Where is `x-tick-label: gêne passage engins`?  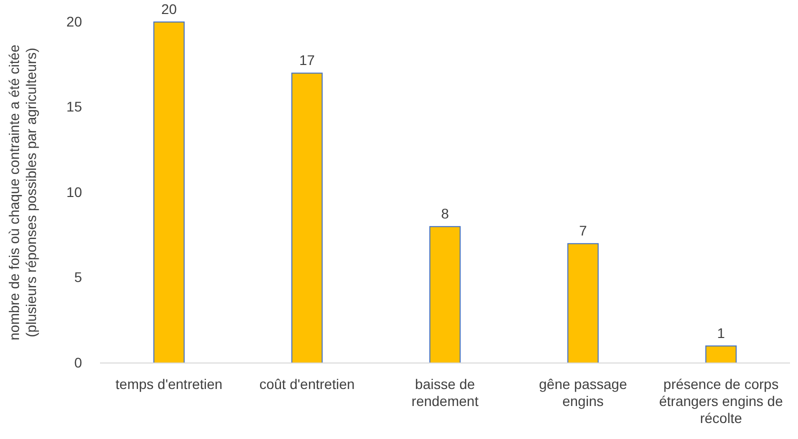 x-tick-label: gêne passage engins is located at coordinates (583, 392).